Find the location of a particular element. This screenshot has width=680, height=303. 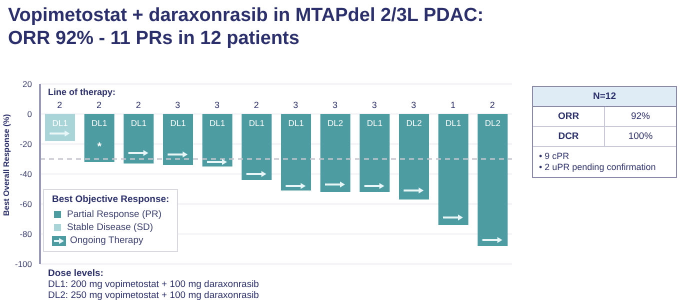

x-tick-label: 1 is located at coordinates (453, 105).